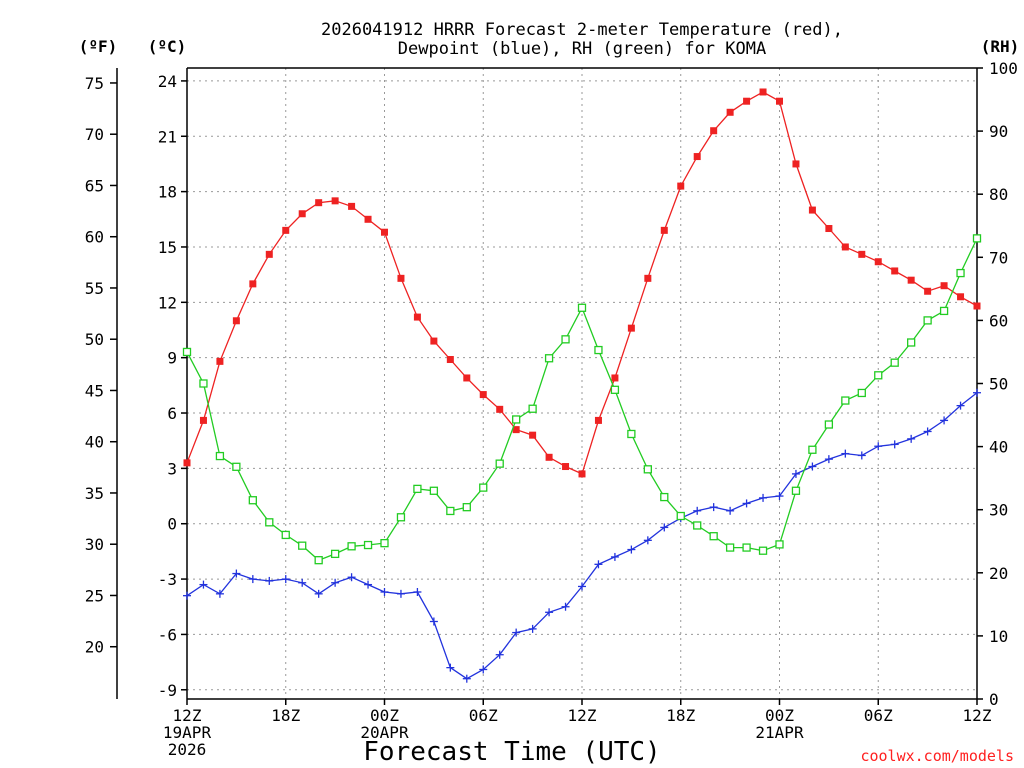  What do you see at coordinates (582, 49) in the screenshot?
I see `chart-title-line-2: Dewpoint (blue), RH (green) for KOMA` at bounding box center [582, 49].